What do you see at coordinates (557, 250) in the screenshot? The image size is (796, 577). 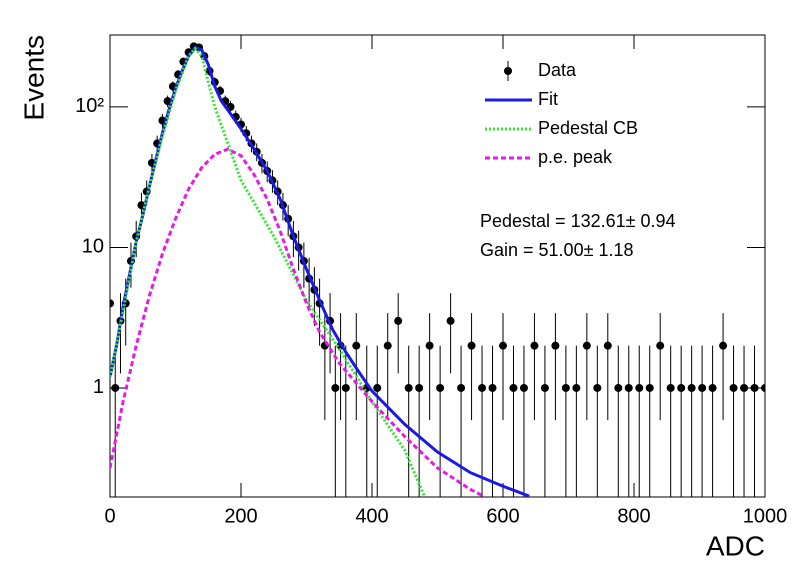 I see `annotation: Gain = 51.00± 1.18` at bounding box center [557, 250].